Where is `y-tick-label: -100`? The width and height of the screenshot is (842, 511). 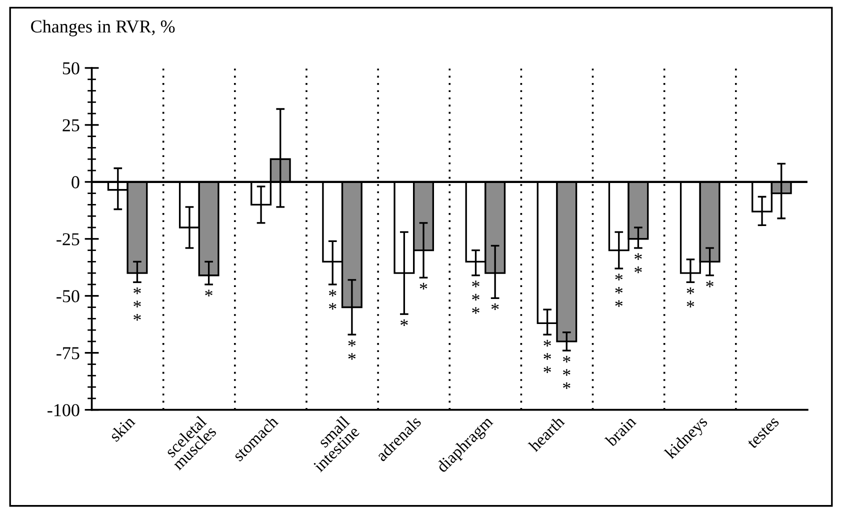
y-tick-label: -100 is located at coordinates (64, 410).